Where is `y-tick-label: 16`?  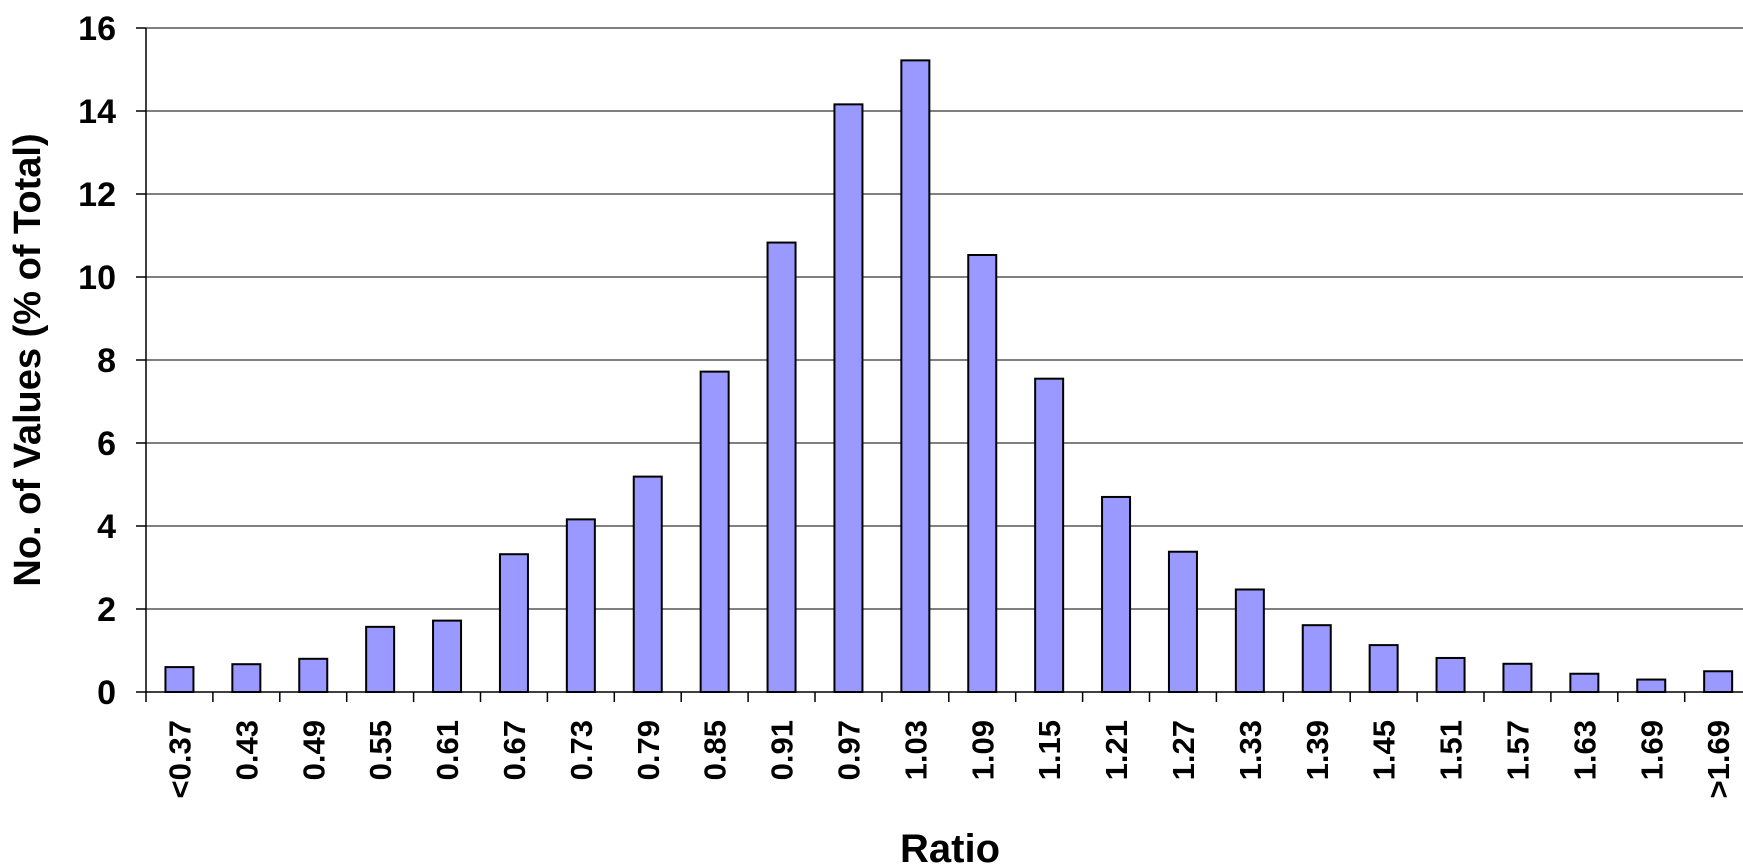
y-tick-label: 16 is located at coordinates (97, 29).